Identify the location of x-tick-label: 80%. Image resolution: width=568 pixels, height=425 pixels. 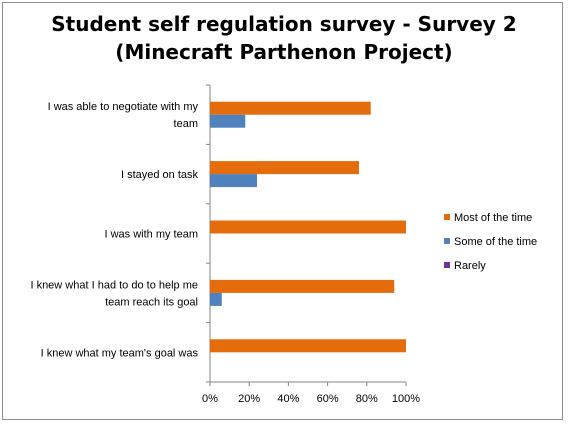
(367, 399).